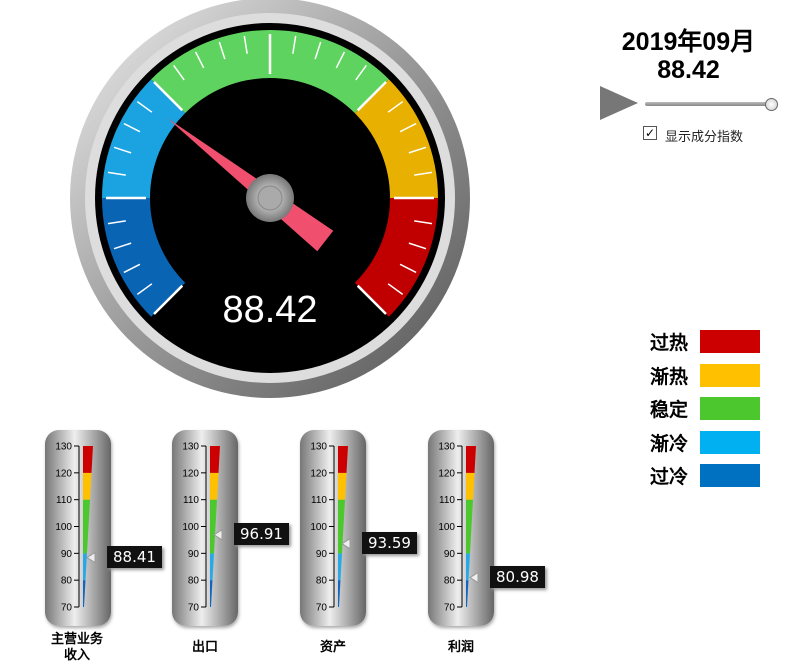  What do you see at coordinates (771, 104) in the screenshot?
I see `slider-handle` at bounding box center [771, 104].